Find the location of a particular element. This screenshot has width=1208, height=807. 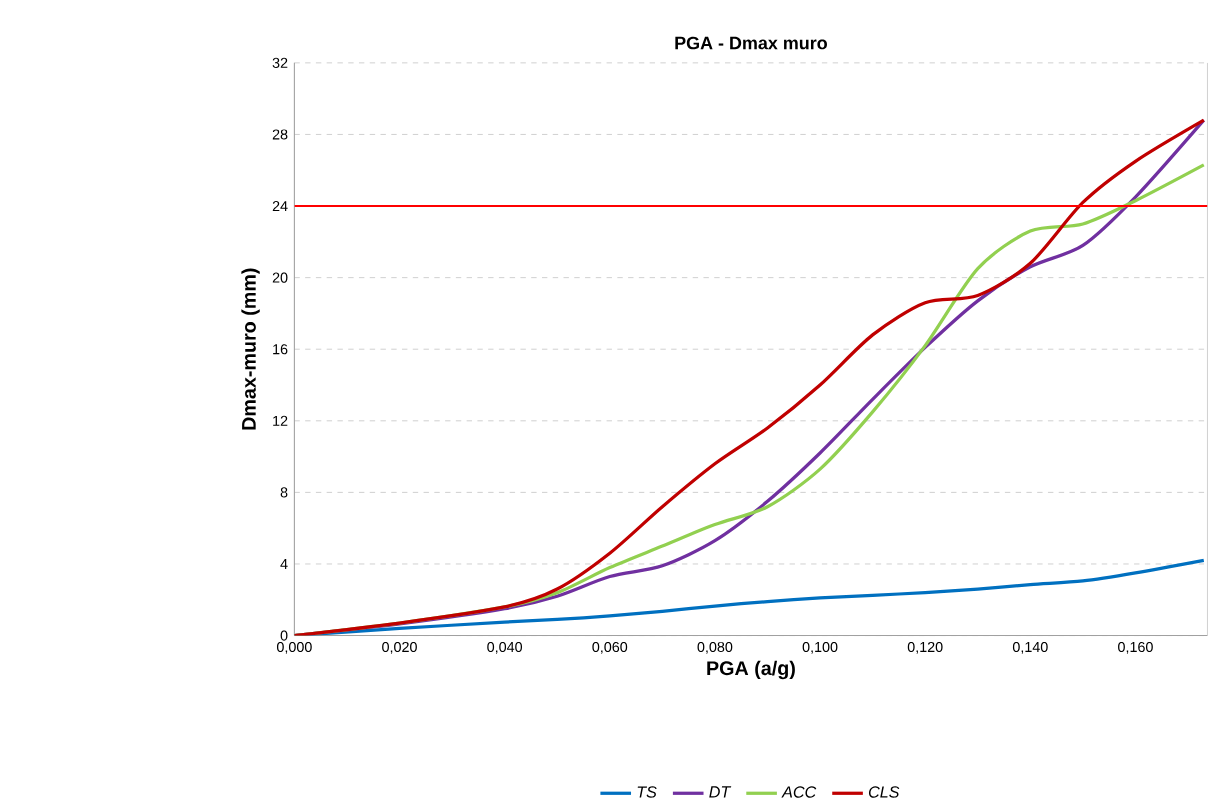

x-tick-label: 0,040 is located at coordinates (505, 647).